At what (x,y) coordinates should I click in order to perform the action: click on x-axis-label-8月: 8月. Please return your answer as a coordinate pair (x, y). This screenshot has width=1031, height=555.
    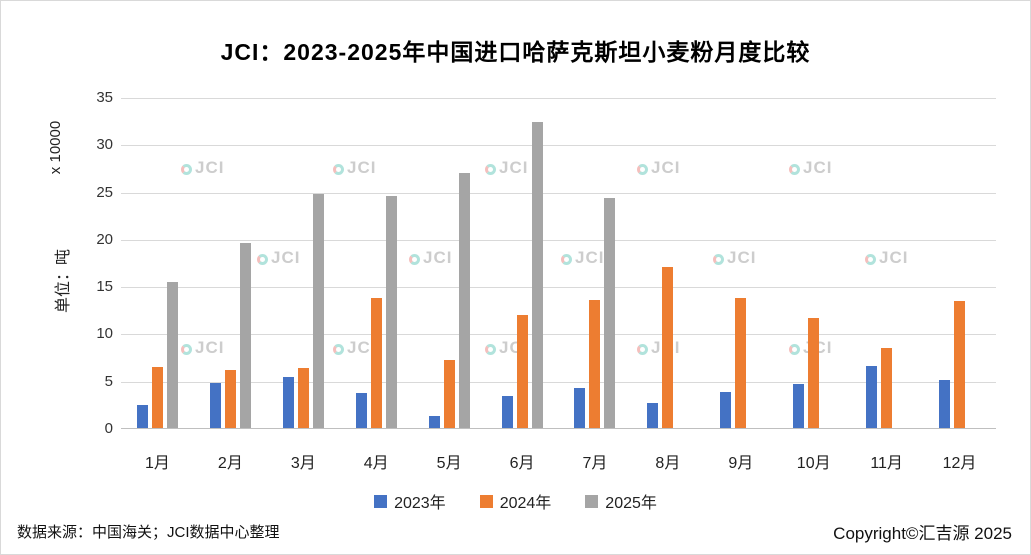
    Looking at the image, I should click on (668, 463).